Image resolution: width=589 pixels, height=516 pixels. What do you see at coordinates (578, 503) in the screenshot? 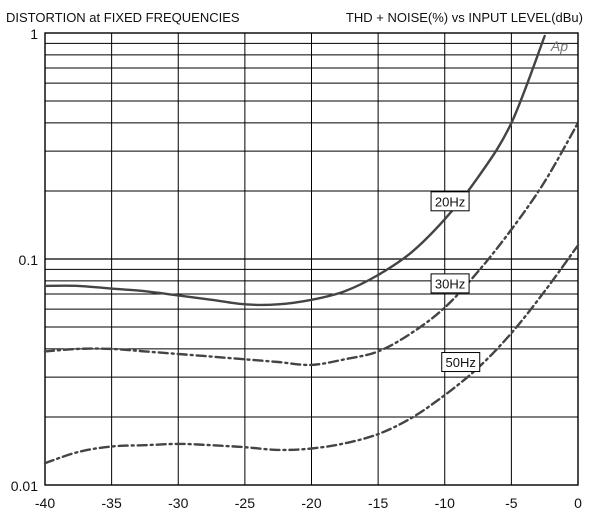
I see `x-tick-label: 0` at bounding box center [578, 503].